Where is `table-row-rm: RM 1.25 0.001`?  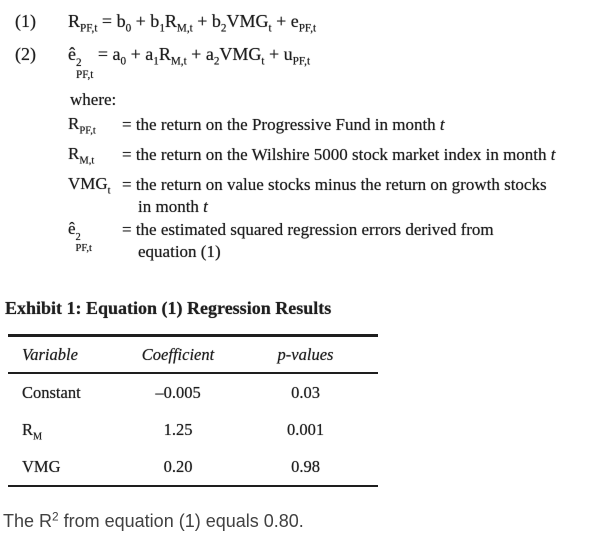
table-row-rm: RM 1.25 0.001 is located at coordinates (193, 429).